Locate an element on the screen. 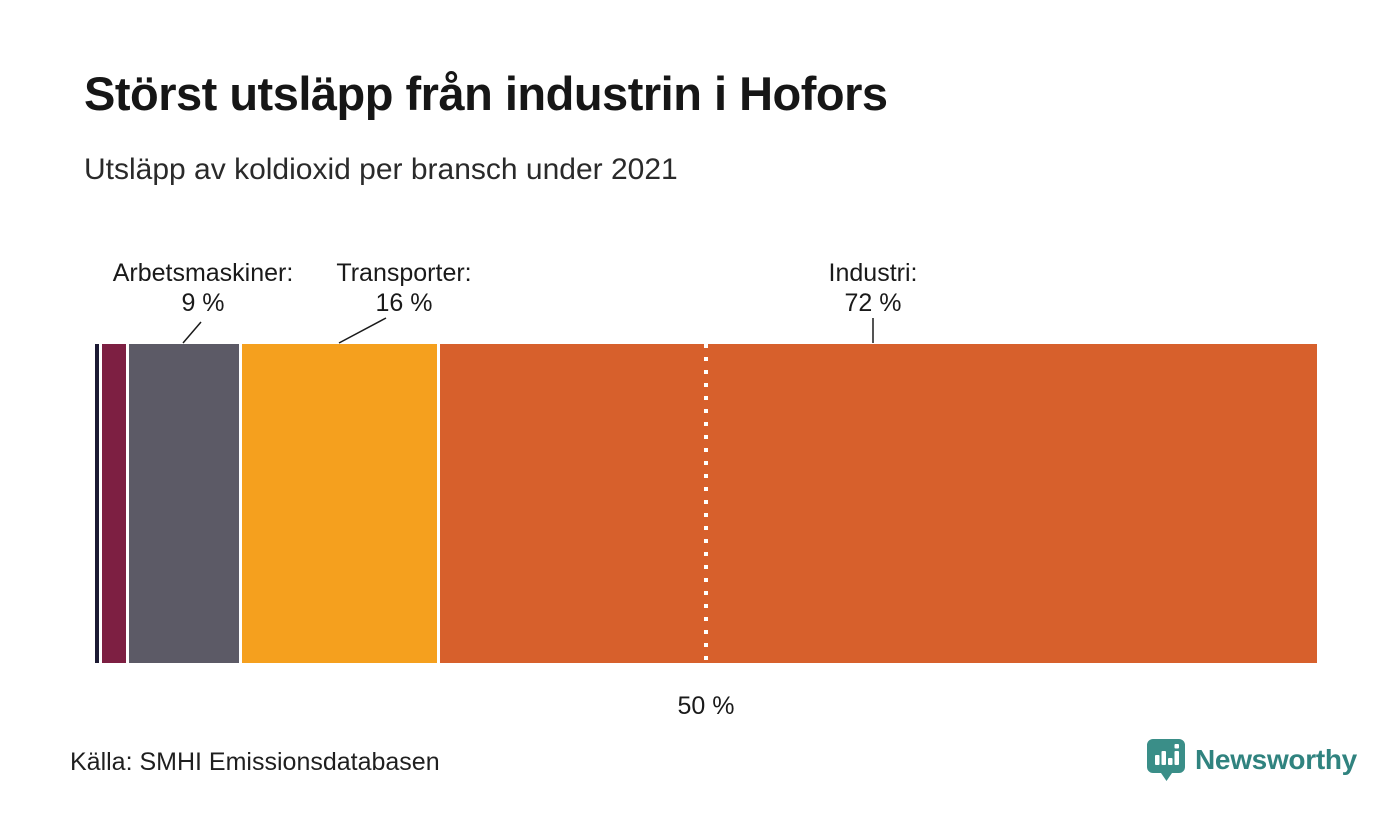 This screenshot has width=1400, height=840. newsworthy-mark-icon is located at coordinates (1166, 760).